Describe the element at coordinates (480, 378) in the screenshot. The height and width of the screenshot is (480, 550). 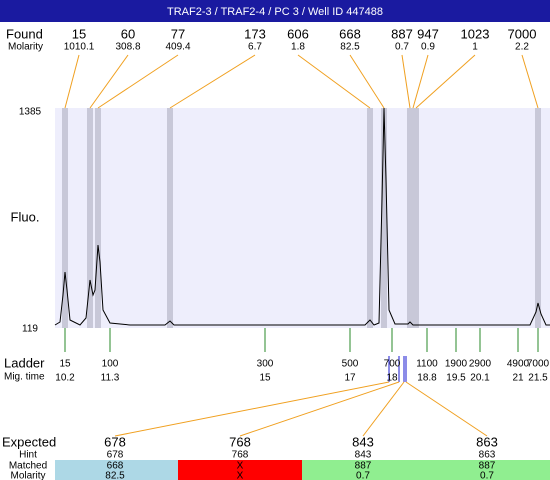
I see `ladder-time: 20.1` at that location.